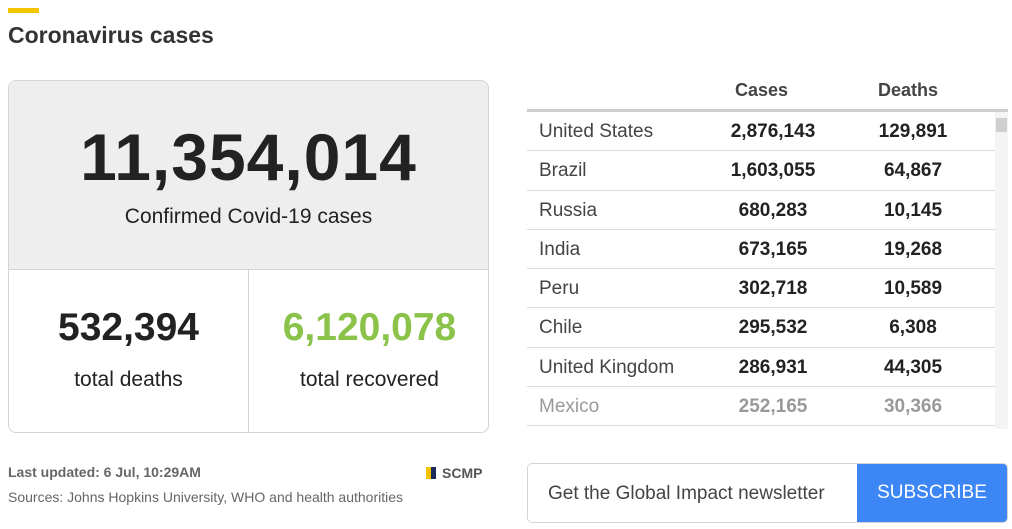 The image size is (1012, 529). I want to click on country-cases: 673,165, so click(773, 249).